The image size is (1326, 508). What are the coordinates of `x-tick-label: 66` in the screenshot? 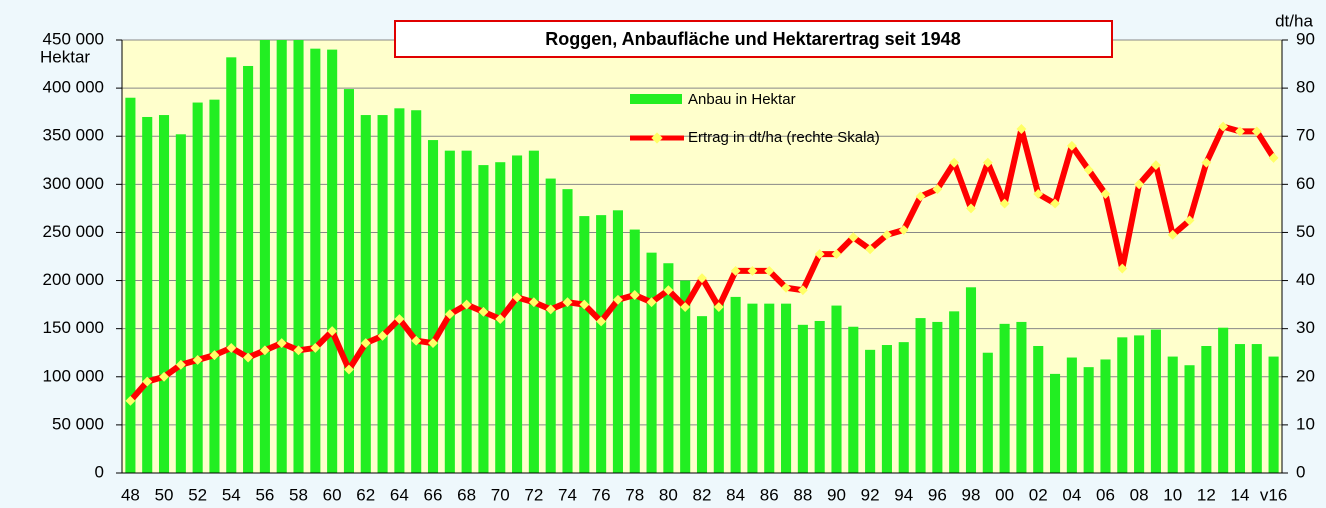 It's located at (433, 494).